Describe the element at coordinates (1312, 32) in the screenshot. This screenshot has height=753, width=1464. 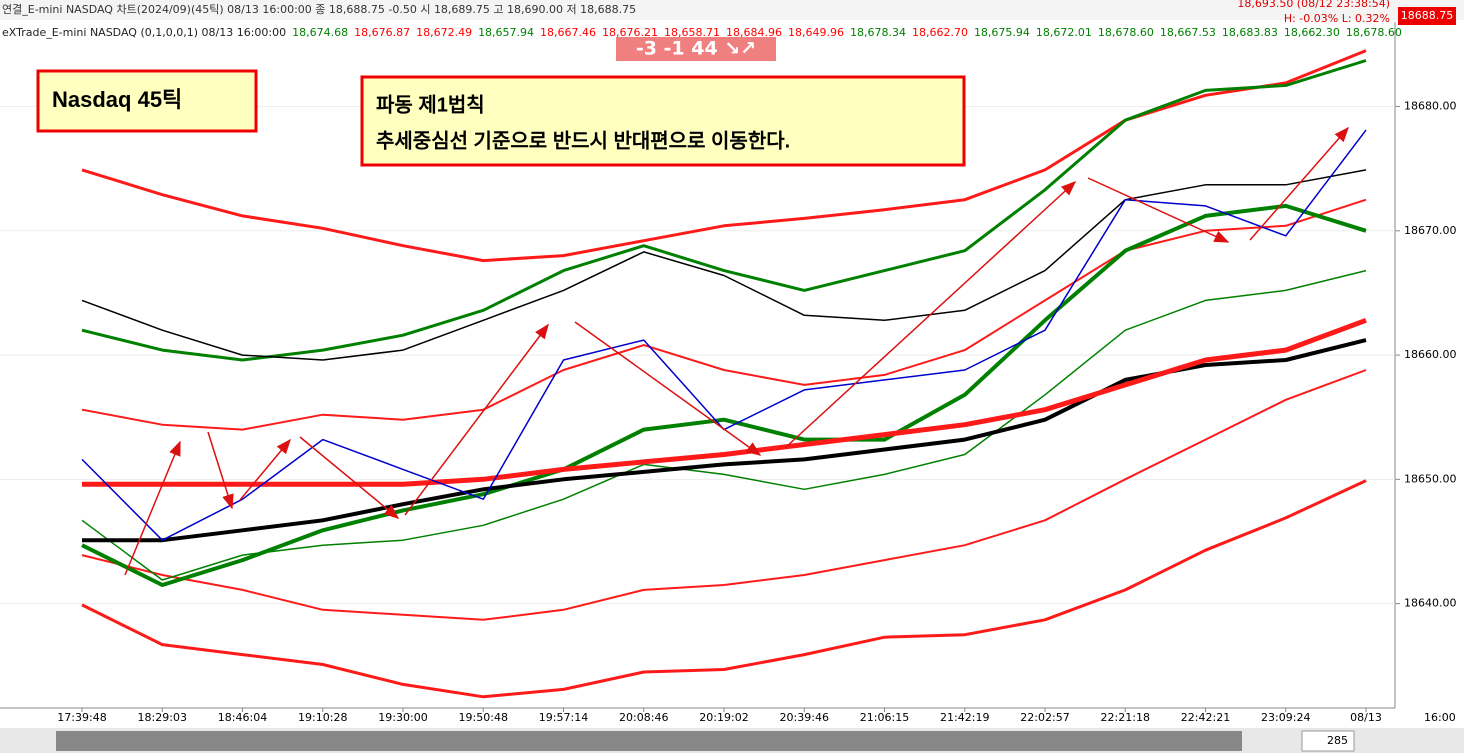
I see `study-value: 18,662.30` at that location.